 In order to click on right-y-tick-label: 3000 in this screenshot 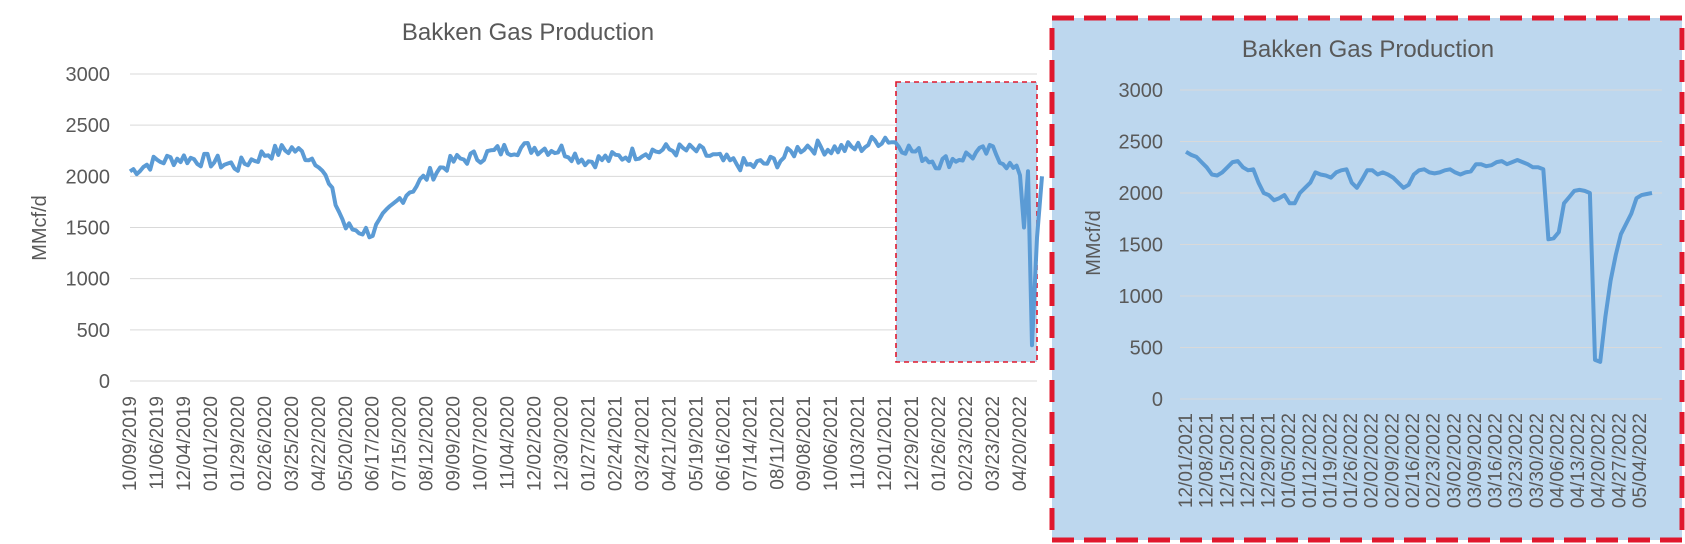, I will do `click(1141, 91)`.